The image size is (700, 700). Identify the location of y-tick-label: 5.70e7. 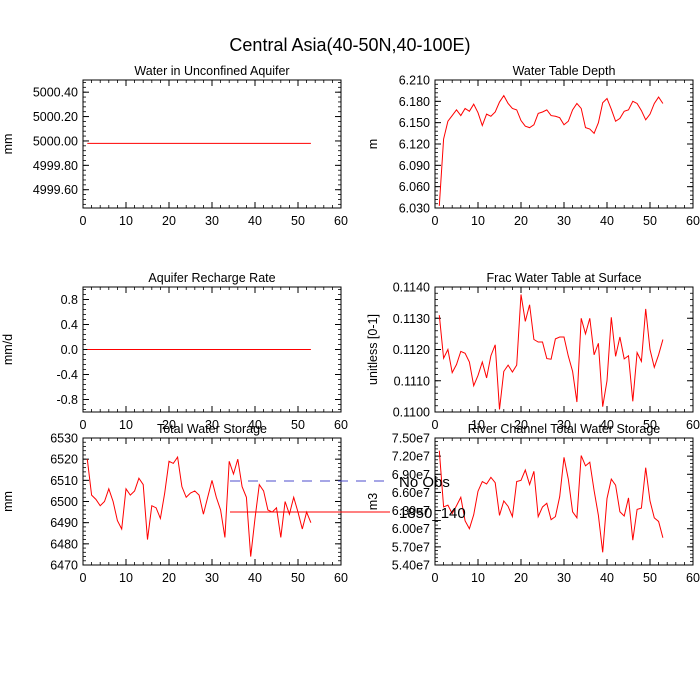
(411, 547).